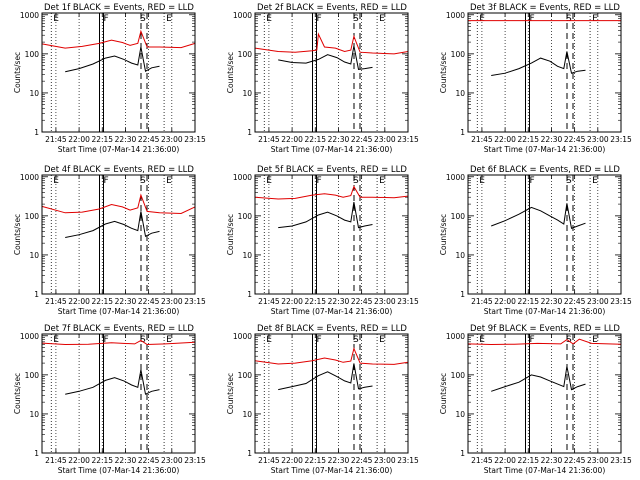 The width and height of the screenshot is (640, 480). Describe the element at coordinates (332, 170) in the screenshot. I see `panel-title: Det 5f BLACK = Events, RED = LLD` at that location.